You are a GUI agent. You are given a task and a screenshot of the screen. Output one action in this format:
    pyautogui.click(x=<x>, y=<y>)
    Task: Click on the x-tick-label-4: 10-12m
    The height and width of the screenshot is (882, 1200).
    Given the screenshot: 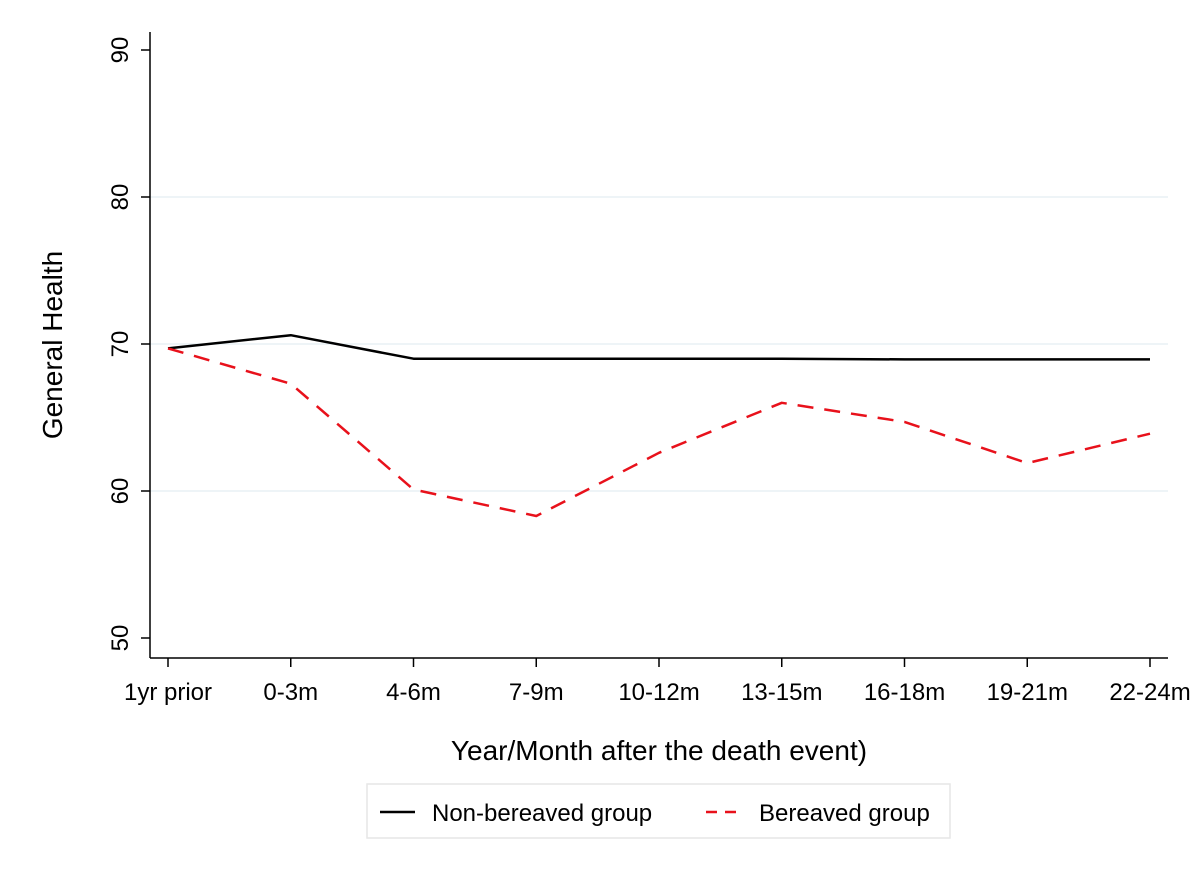 What is the action you would take?
    pyautogui.click(x=658, y=692)
    